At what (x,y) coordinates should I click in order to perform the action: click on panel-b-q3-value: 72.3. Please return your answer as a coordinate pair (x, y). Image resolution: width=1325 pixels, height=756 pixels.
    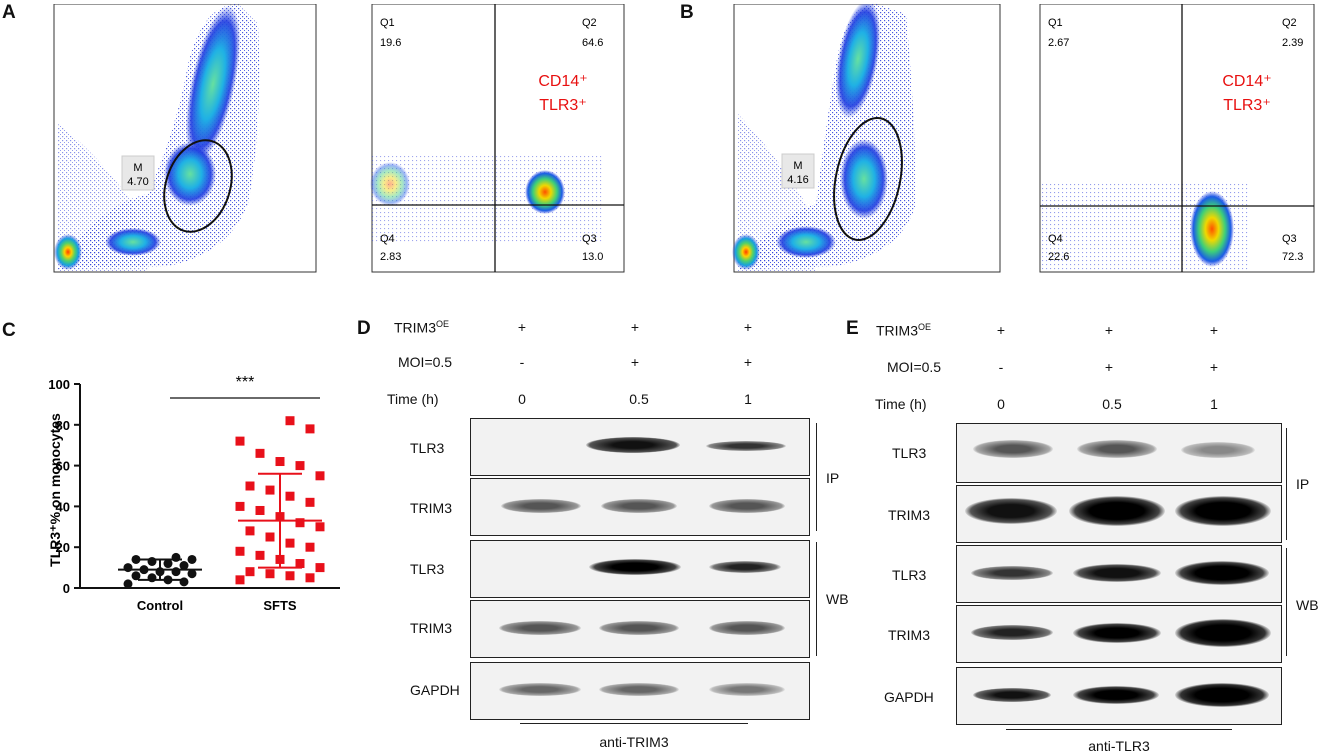
    Looking at the image, I should click on (1292, 257).